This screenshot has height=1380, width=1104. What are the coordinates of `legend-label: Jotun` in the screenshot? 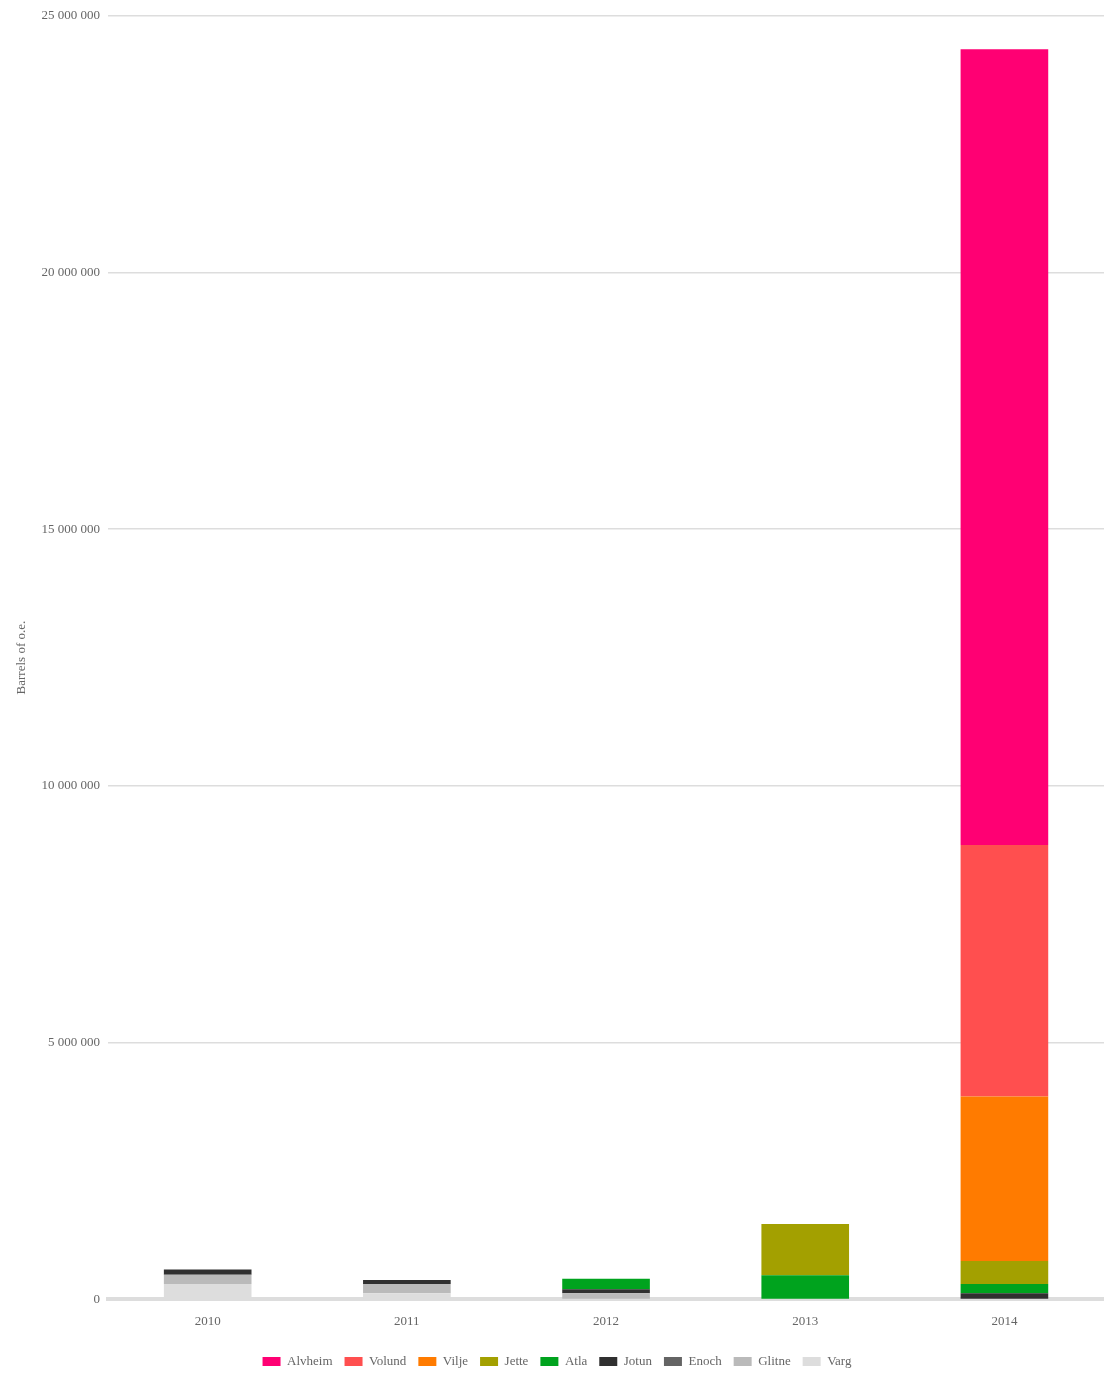 It's located at (638, 1360).